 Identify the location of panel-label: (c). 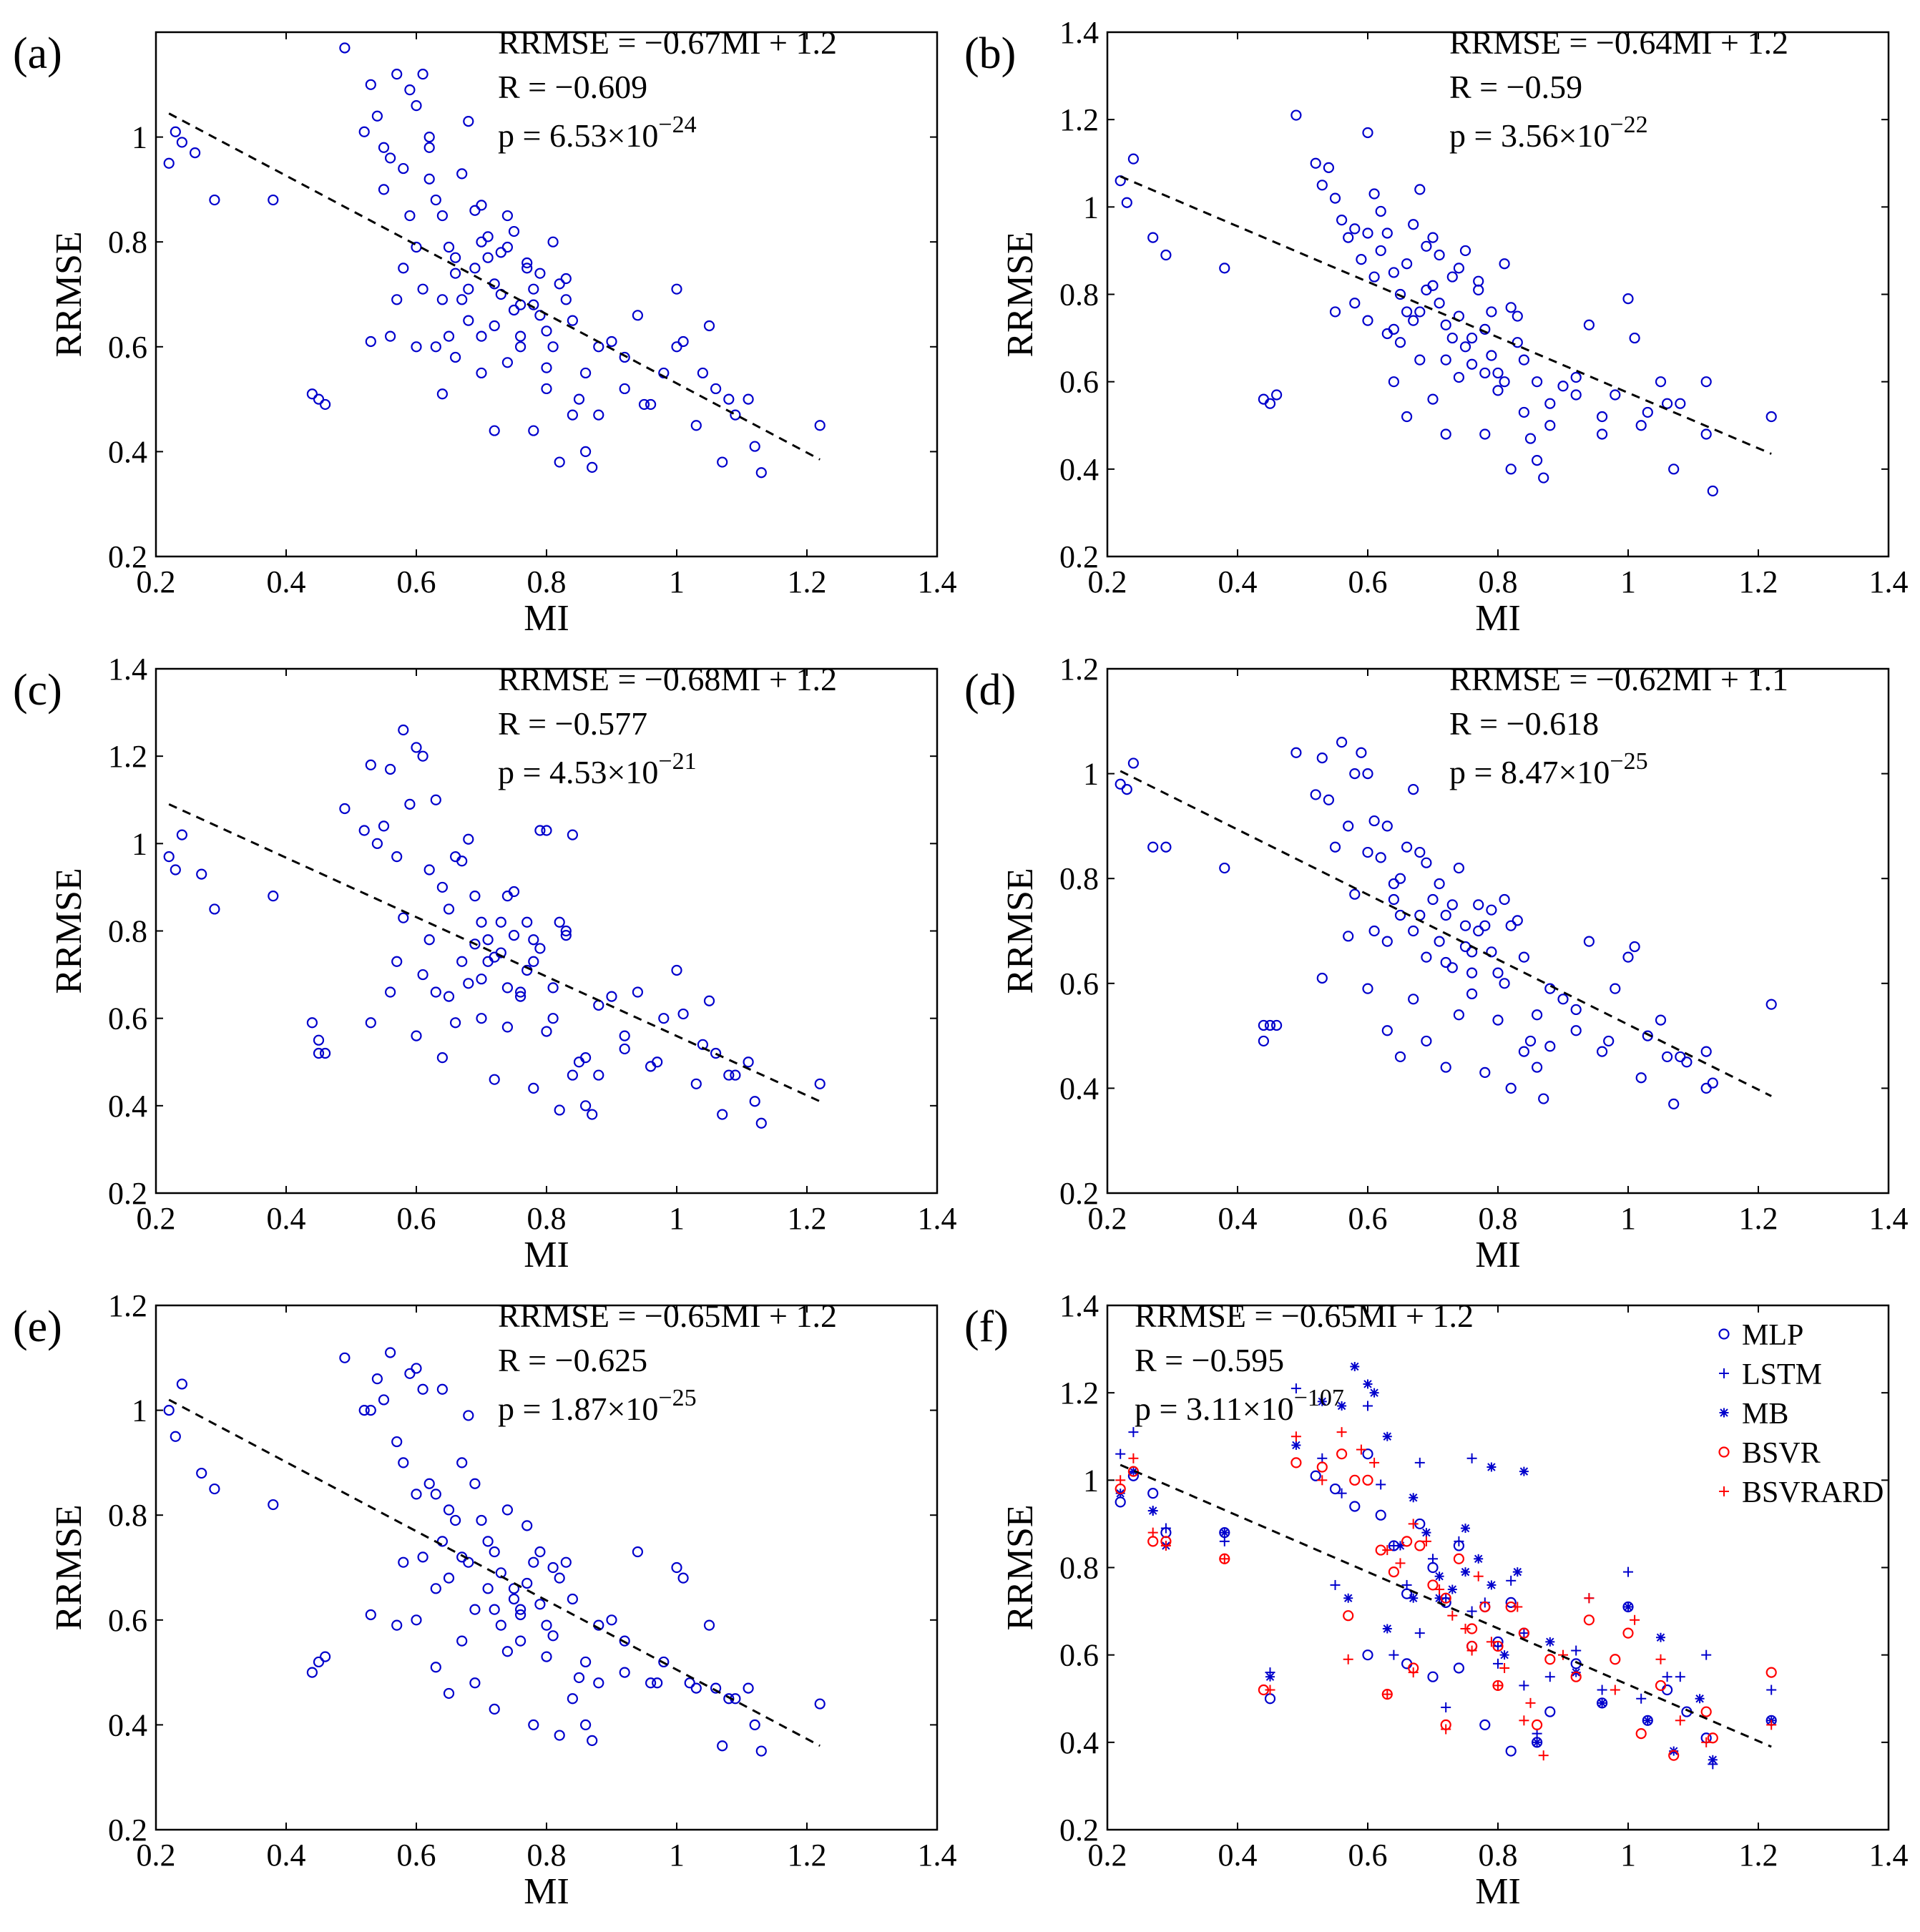
(37, 690).